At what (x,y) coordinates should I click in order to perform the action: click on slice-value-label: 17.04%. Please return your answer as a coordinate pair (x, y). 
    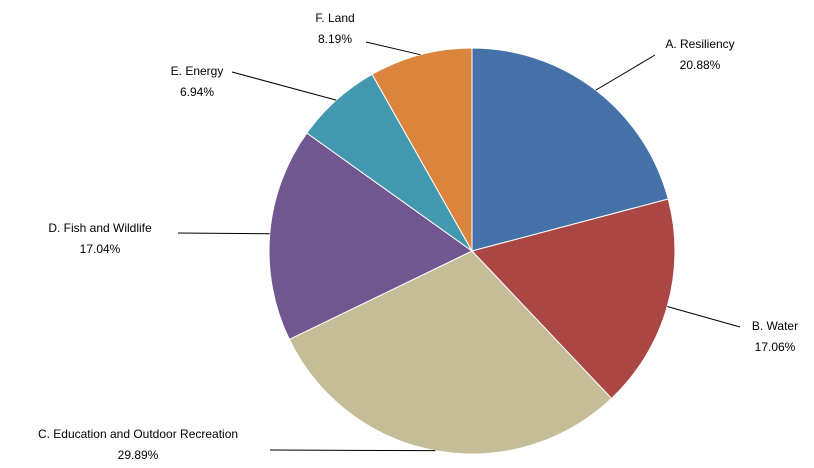
    Looking at the image, I should click on (100, 249).